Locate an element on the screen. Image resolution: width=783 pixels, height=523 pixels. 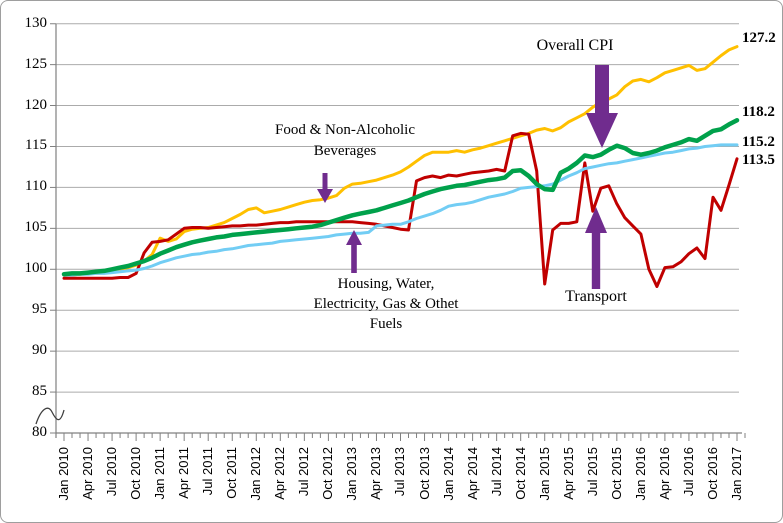
x-axis-label: Oct 2015 is located at coordinates (616, 473).